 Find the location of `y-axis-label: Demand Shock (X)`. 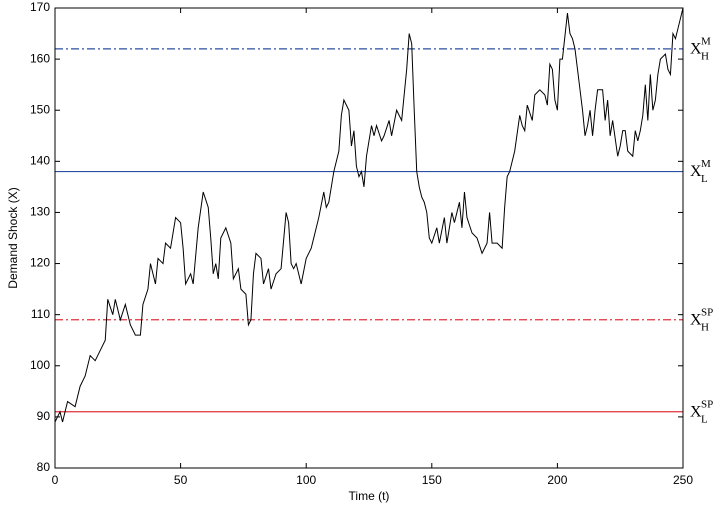

y-axis-label: Demand Shock (X) is located at coordinates (13, 237).